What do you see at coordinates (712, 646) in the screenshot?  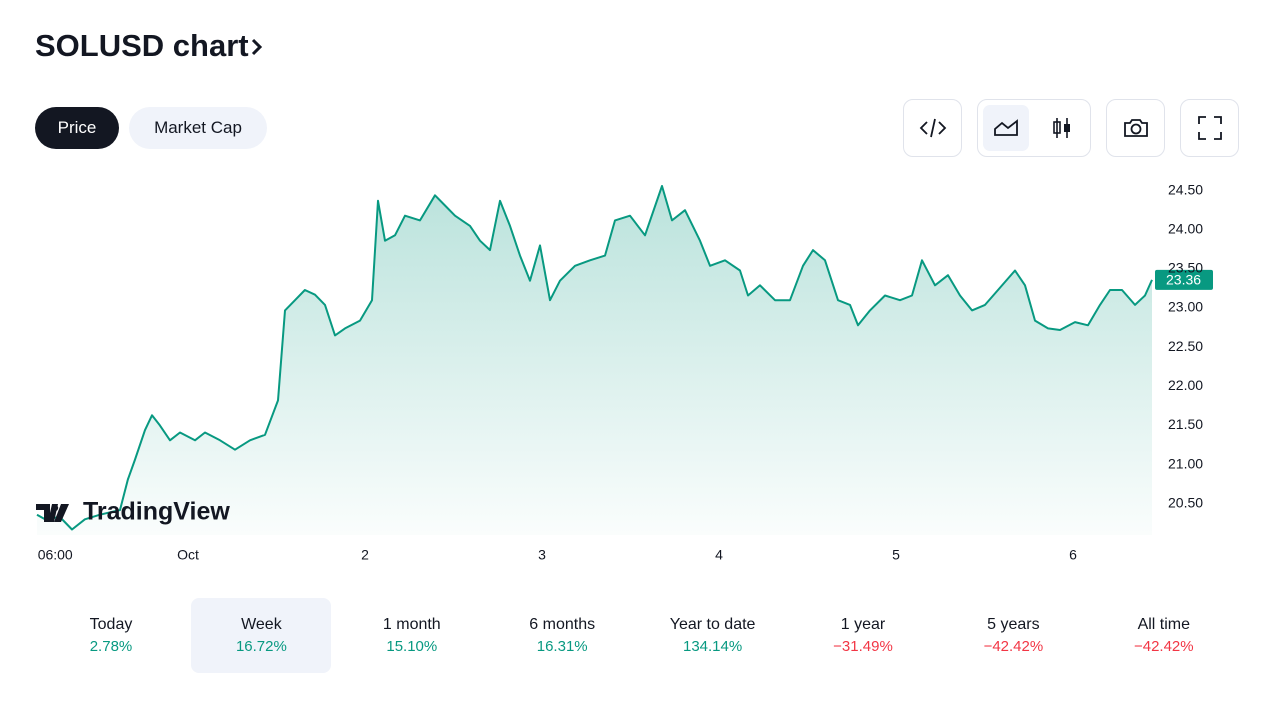 I see `period-change: 134.14%` at bounding box center [712, 646].